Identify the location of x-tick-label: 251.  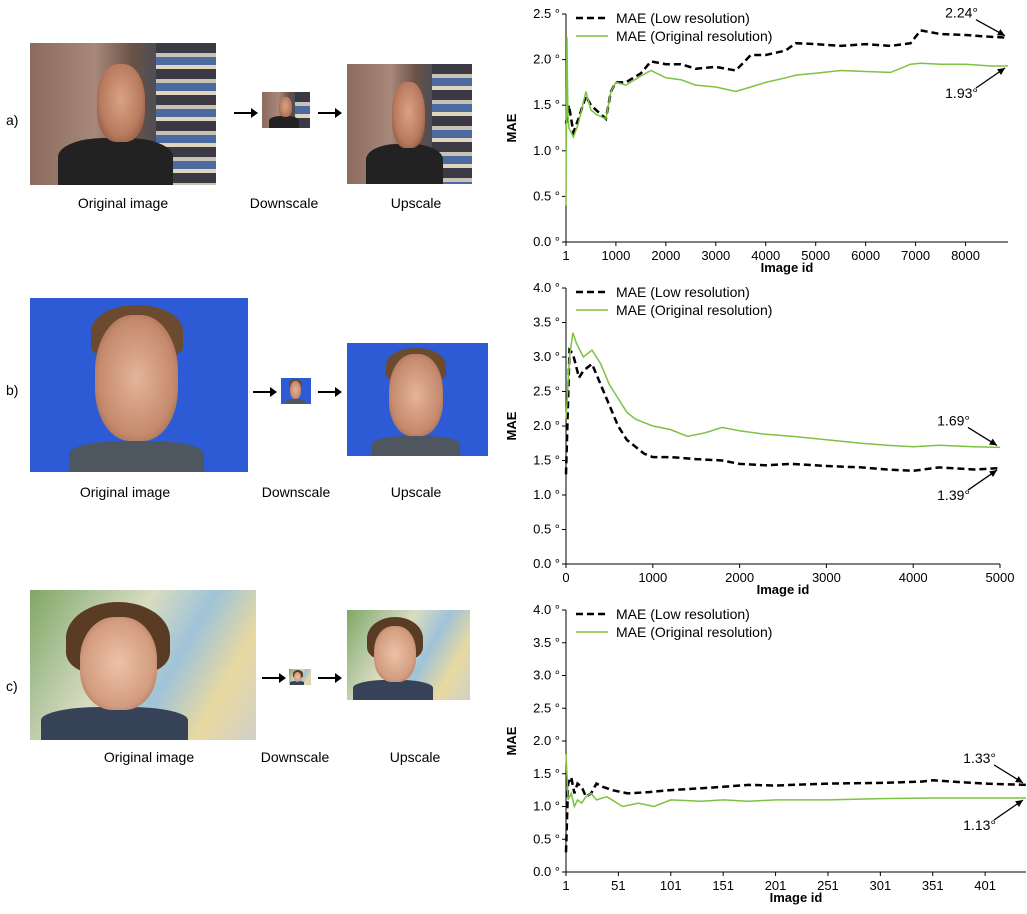
(828, 885).